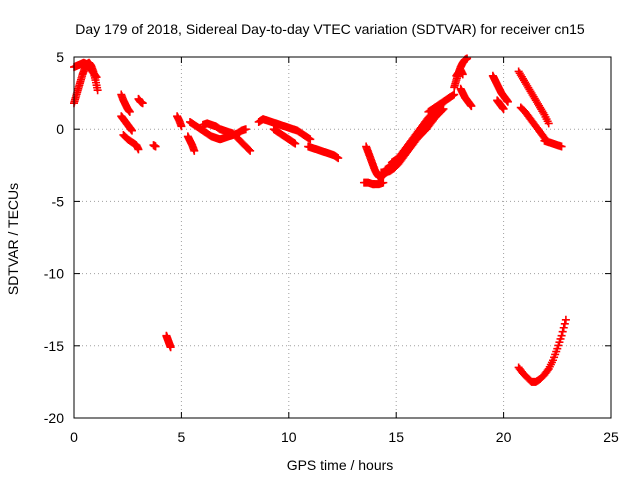 This screenshot has width=640, height=480. What do you see at coordinates (396, 437) in the screenshot?
I see `x-tick-label: 15` at bounding box center [396, 437].